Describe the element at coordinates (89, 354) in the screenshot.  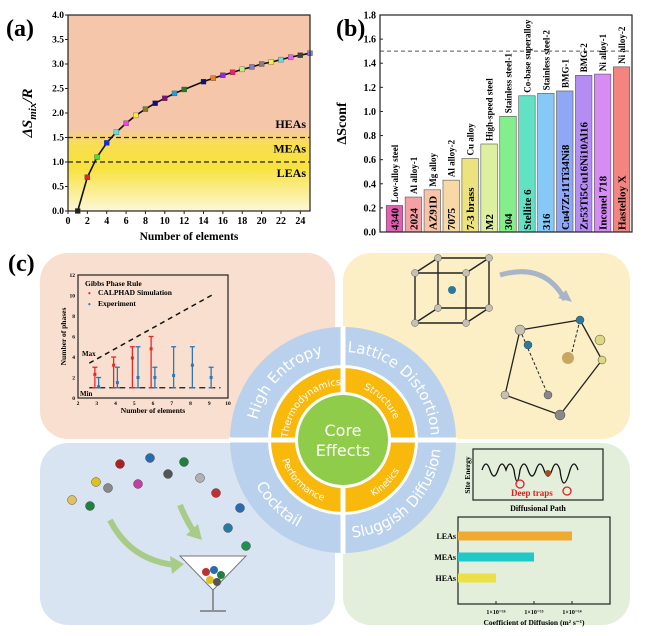
I see `max-annotation: Max` at that location.